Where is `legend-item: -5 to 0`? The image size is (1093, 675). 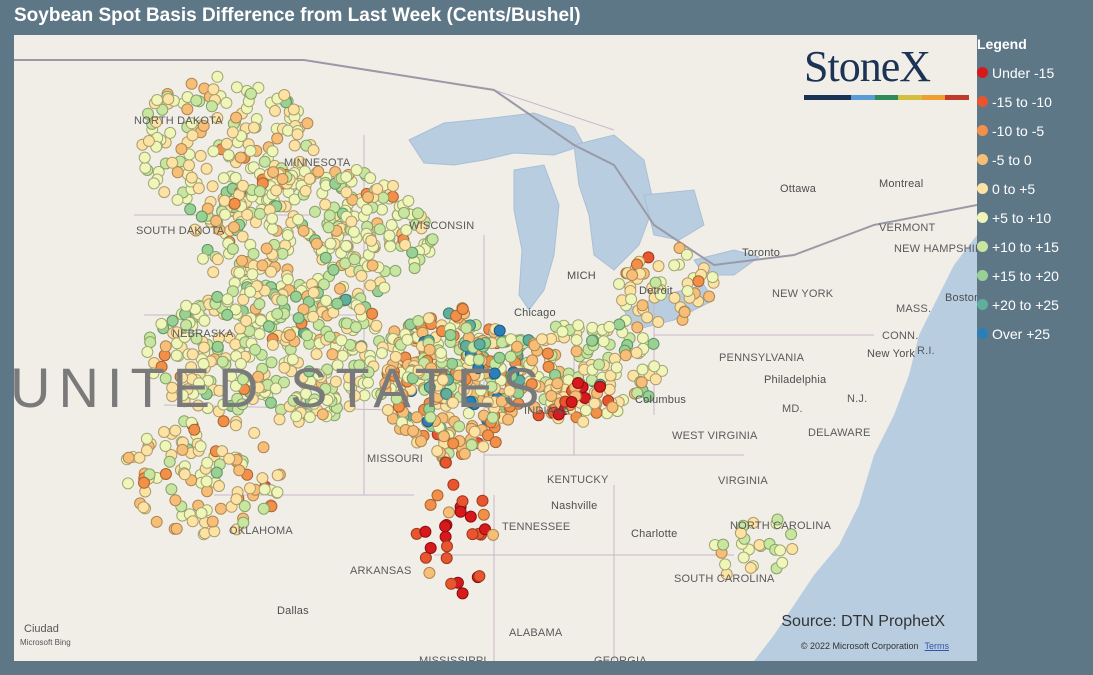
legend-item: -5 to 0 is located at coordinates (1035, 159).